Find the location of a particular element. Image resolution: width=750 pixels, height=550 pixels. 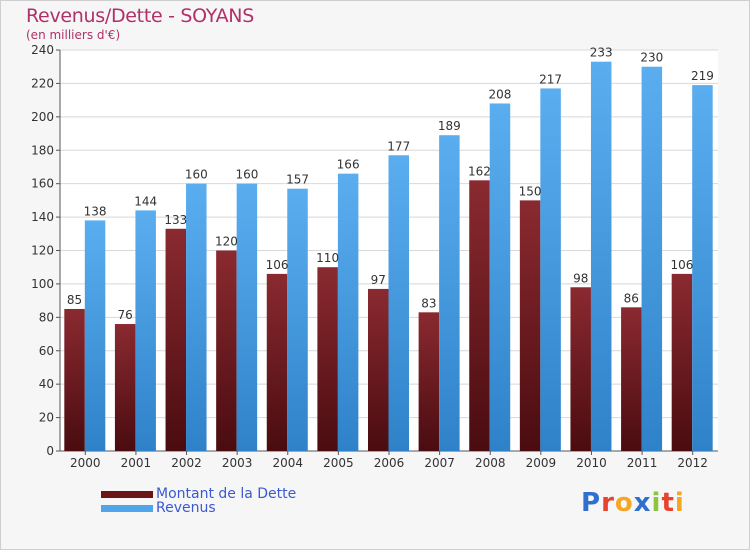

value-label-dette-2011: 86 is located at coordinates (631, 298).